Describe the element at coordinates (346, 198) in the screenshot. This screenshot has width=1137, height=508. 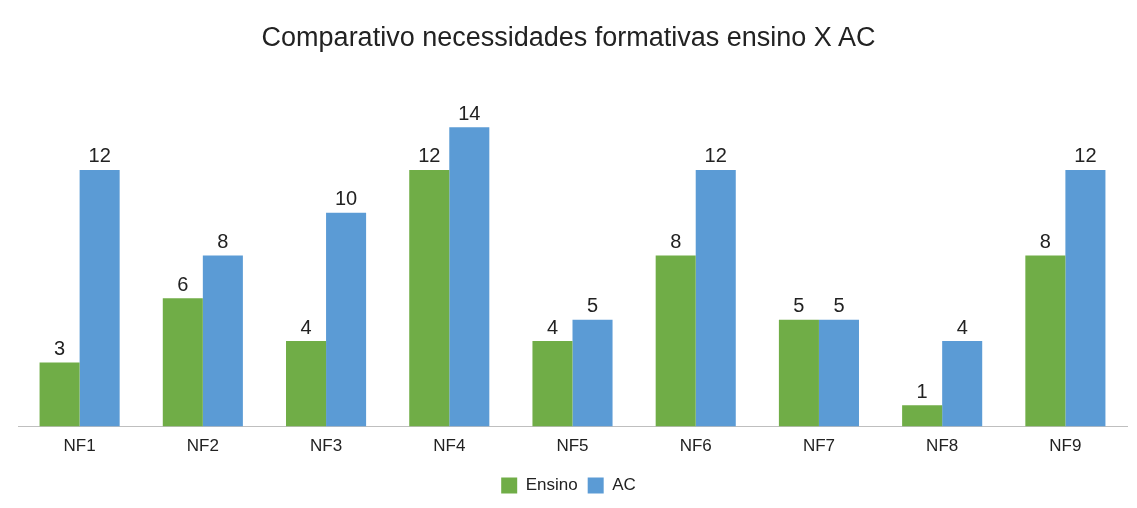
I see `data-label: 10` at that location.